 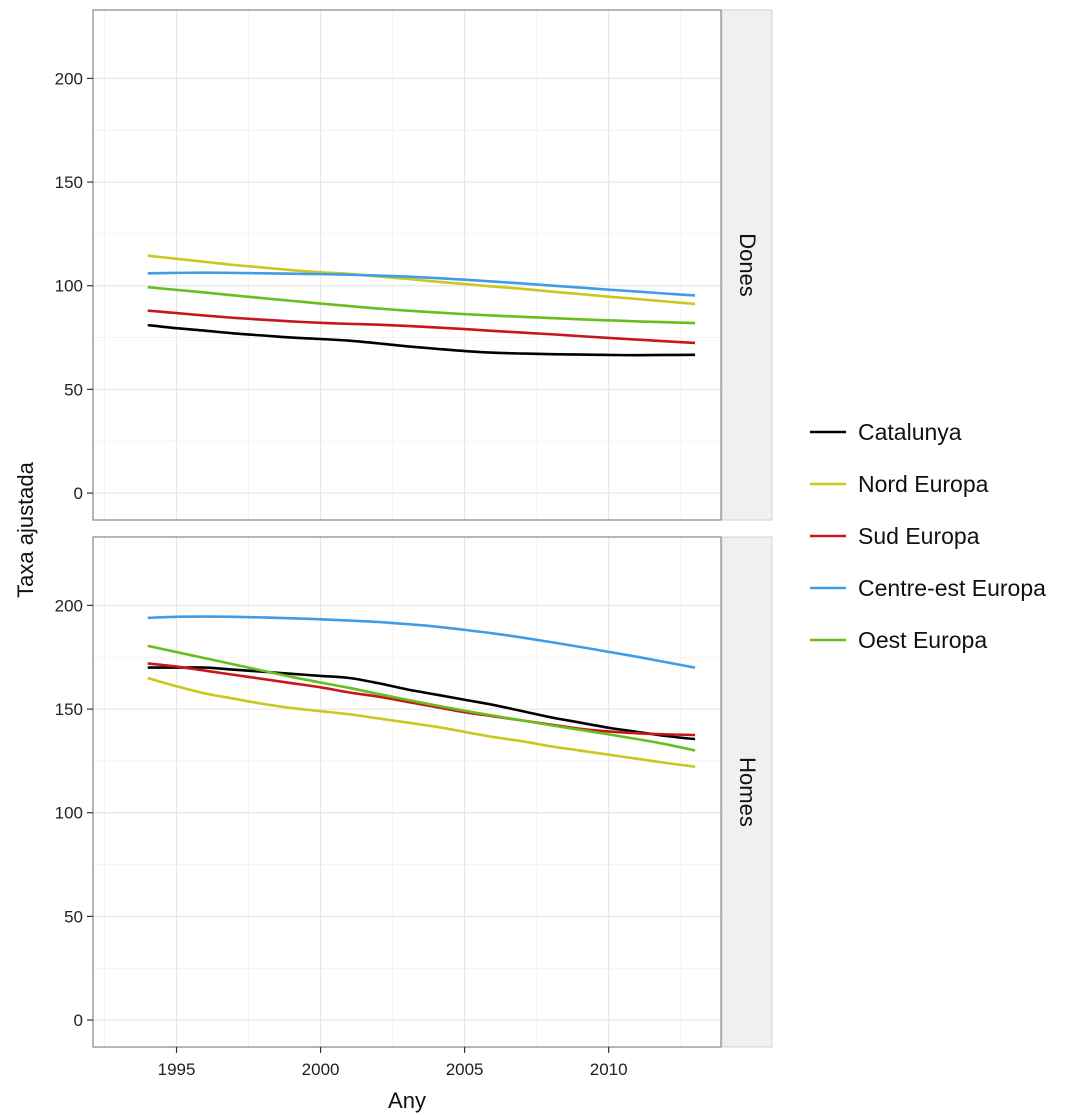 What do you see at coordinates (407, 1100) in the screenshot?
I see `x-axis-title: Any` at bounding box center [407, 1100].